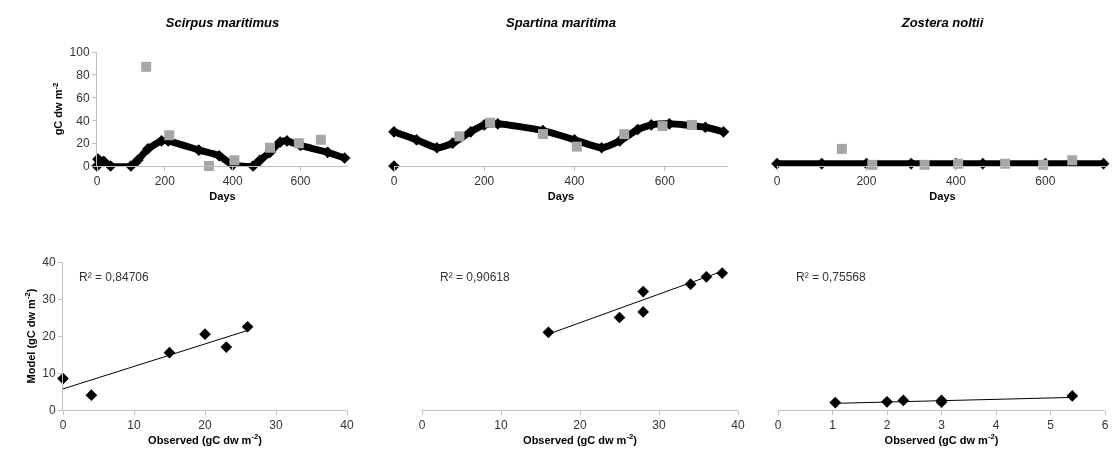 The height and width of the screenshot is (465, 1120). I want to click on x-tick-label: 4, so click(996, 425).